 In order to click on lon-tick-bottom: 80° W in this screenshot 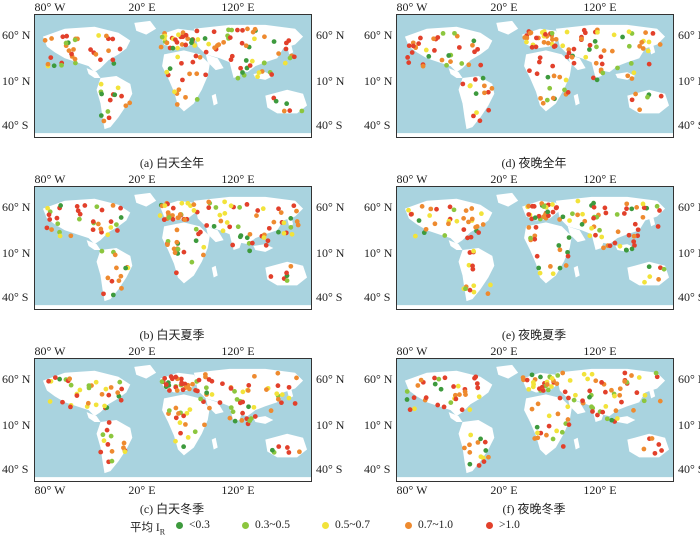, I will do `click(412, 490)`.